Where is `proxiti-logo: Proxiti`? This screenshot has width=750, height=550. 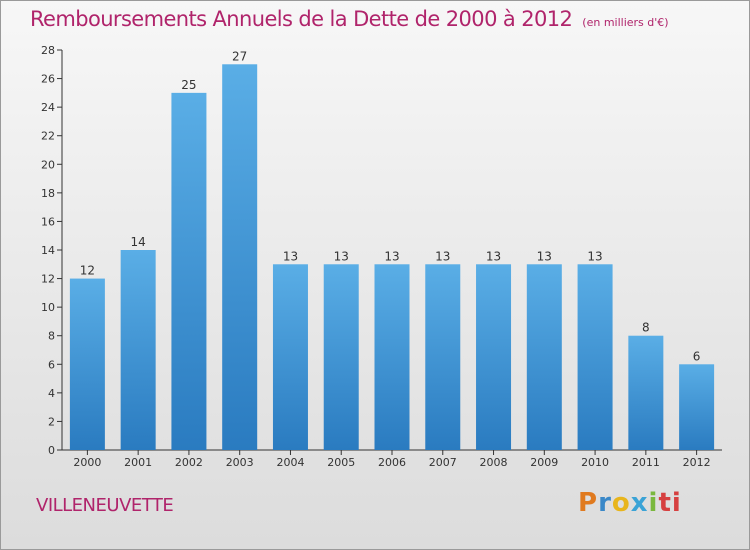 proxiti-logo: Proxiti is located at coordinates (630, 503).